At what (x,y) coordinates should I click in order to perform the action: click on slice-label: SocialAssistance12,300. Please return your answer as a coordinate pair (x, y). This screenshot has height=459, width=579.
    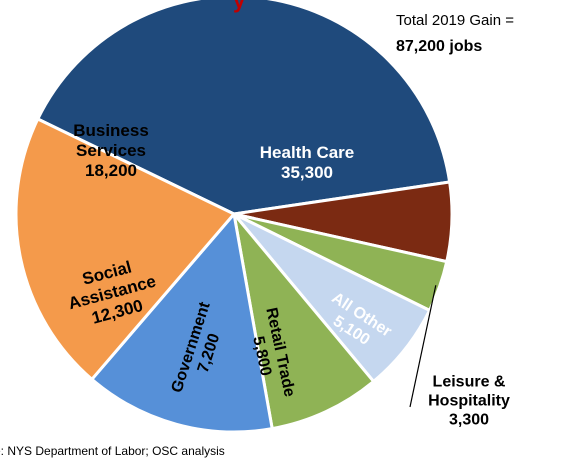
    Looking at the image, I should click on (112, 292).